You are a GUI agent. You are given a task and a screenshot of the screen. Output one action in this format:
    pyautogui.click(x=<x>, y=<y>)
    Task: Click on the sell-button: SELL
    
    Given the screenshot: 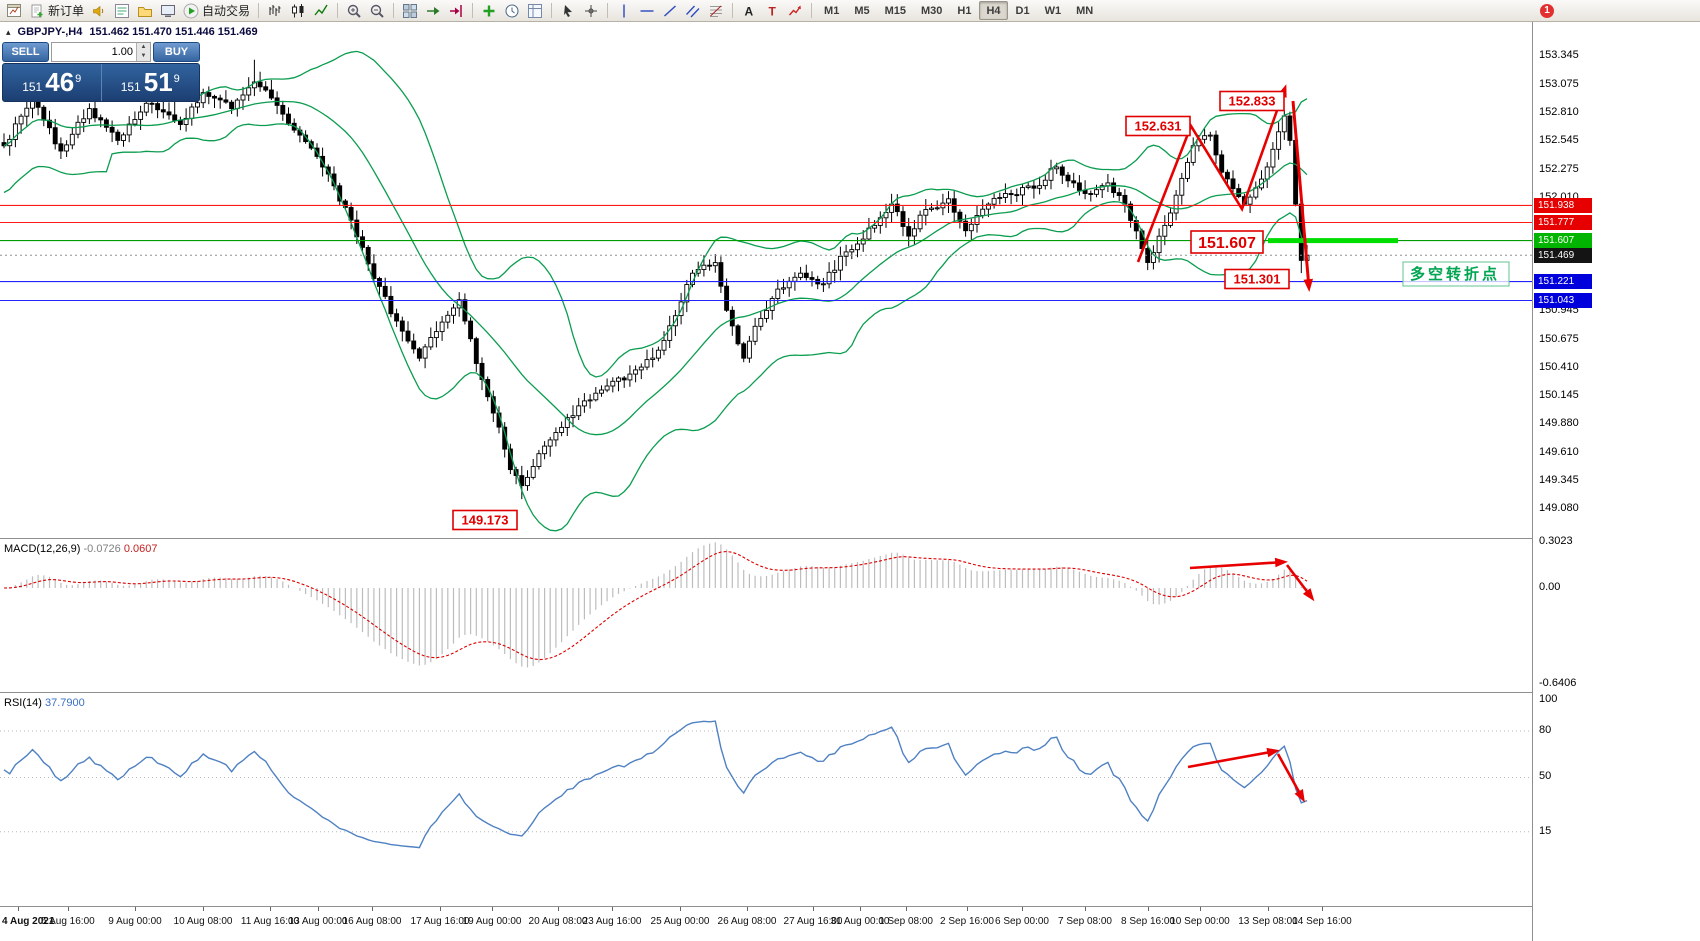 What is the action you would take?
    pyautogui.click(x=25, y=52)
    